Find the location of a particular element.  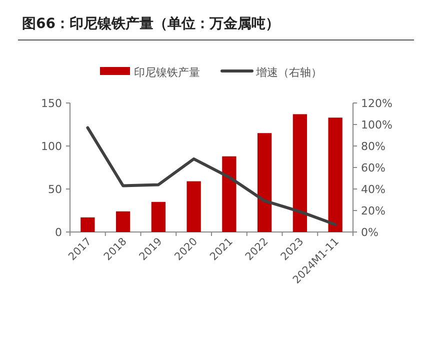

legend-label: 增速（右轴） is located at coordinates (288, 72).